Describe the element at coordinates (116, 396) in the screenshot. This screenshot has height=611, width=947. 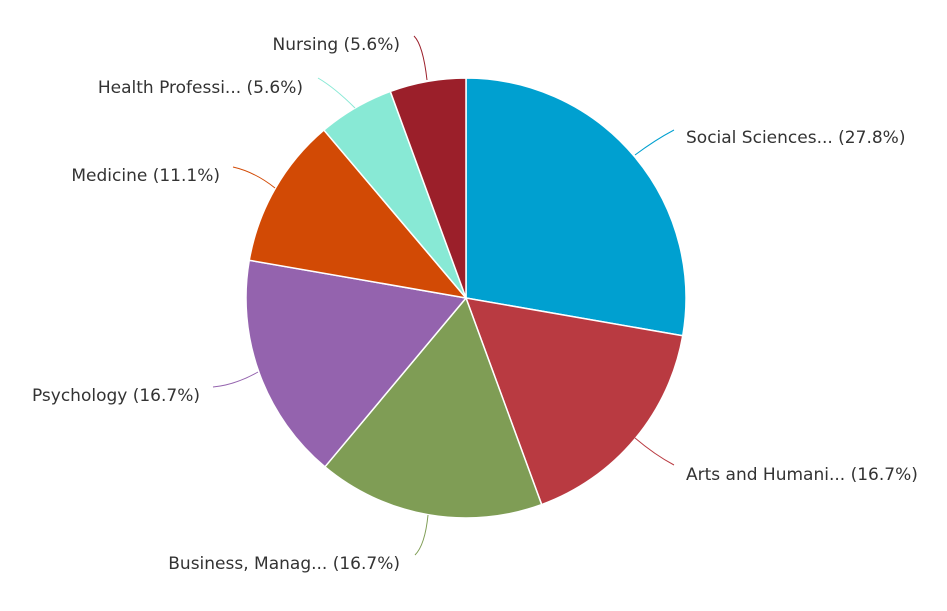
I see `slice-label: Psychology (16.7%)` at that location.